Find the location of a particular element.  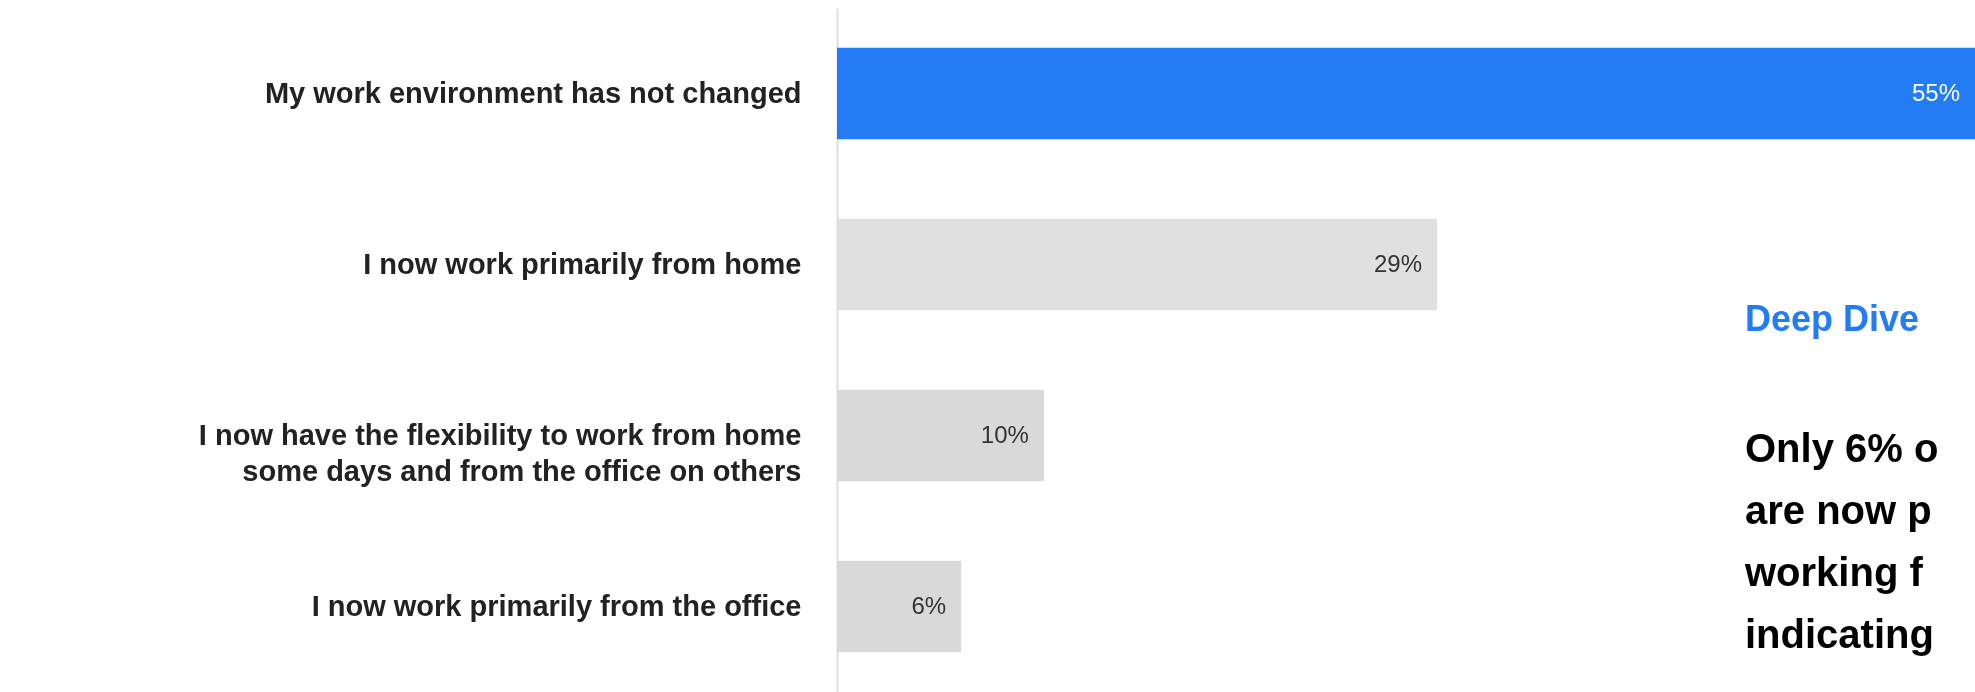

annotation: are now p is located at coordinates (1838, 510).